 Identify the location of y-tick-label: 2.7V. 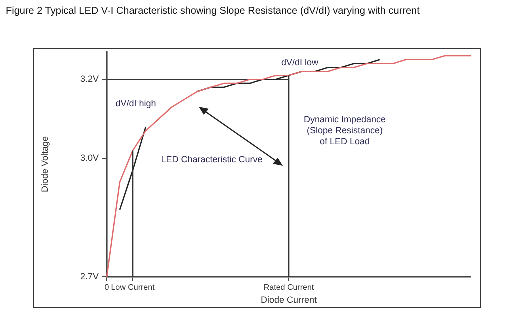
(89, 276).